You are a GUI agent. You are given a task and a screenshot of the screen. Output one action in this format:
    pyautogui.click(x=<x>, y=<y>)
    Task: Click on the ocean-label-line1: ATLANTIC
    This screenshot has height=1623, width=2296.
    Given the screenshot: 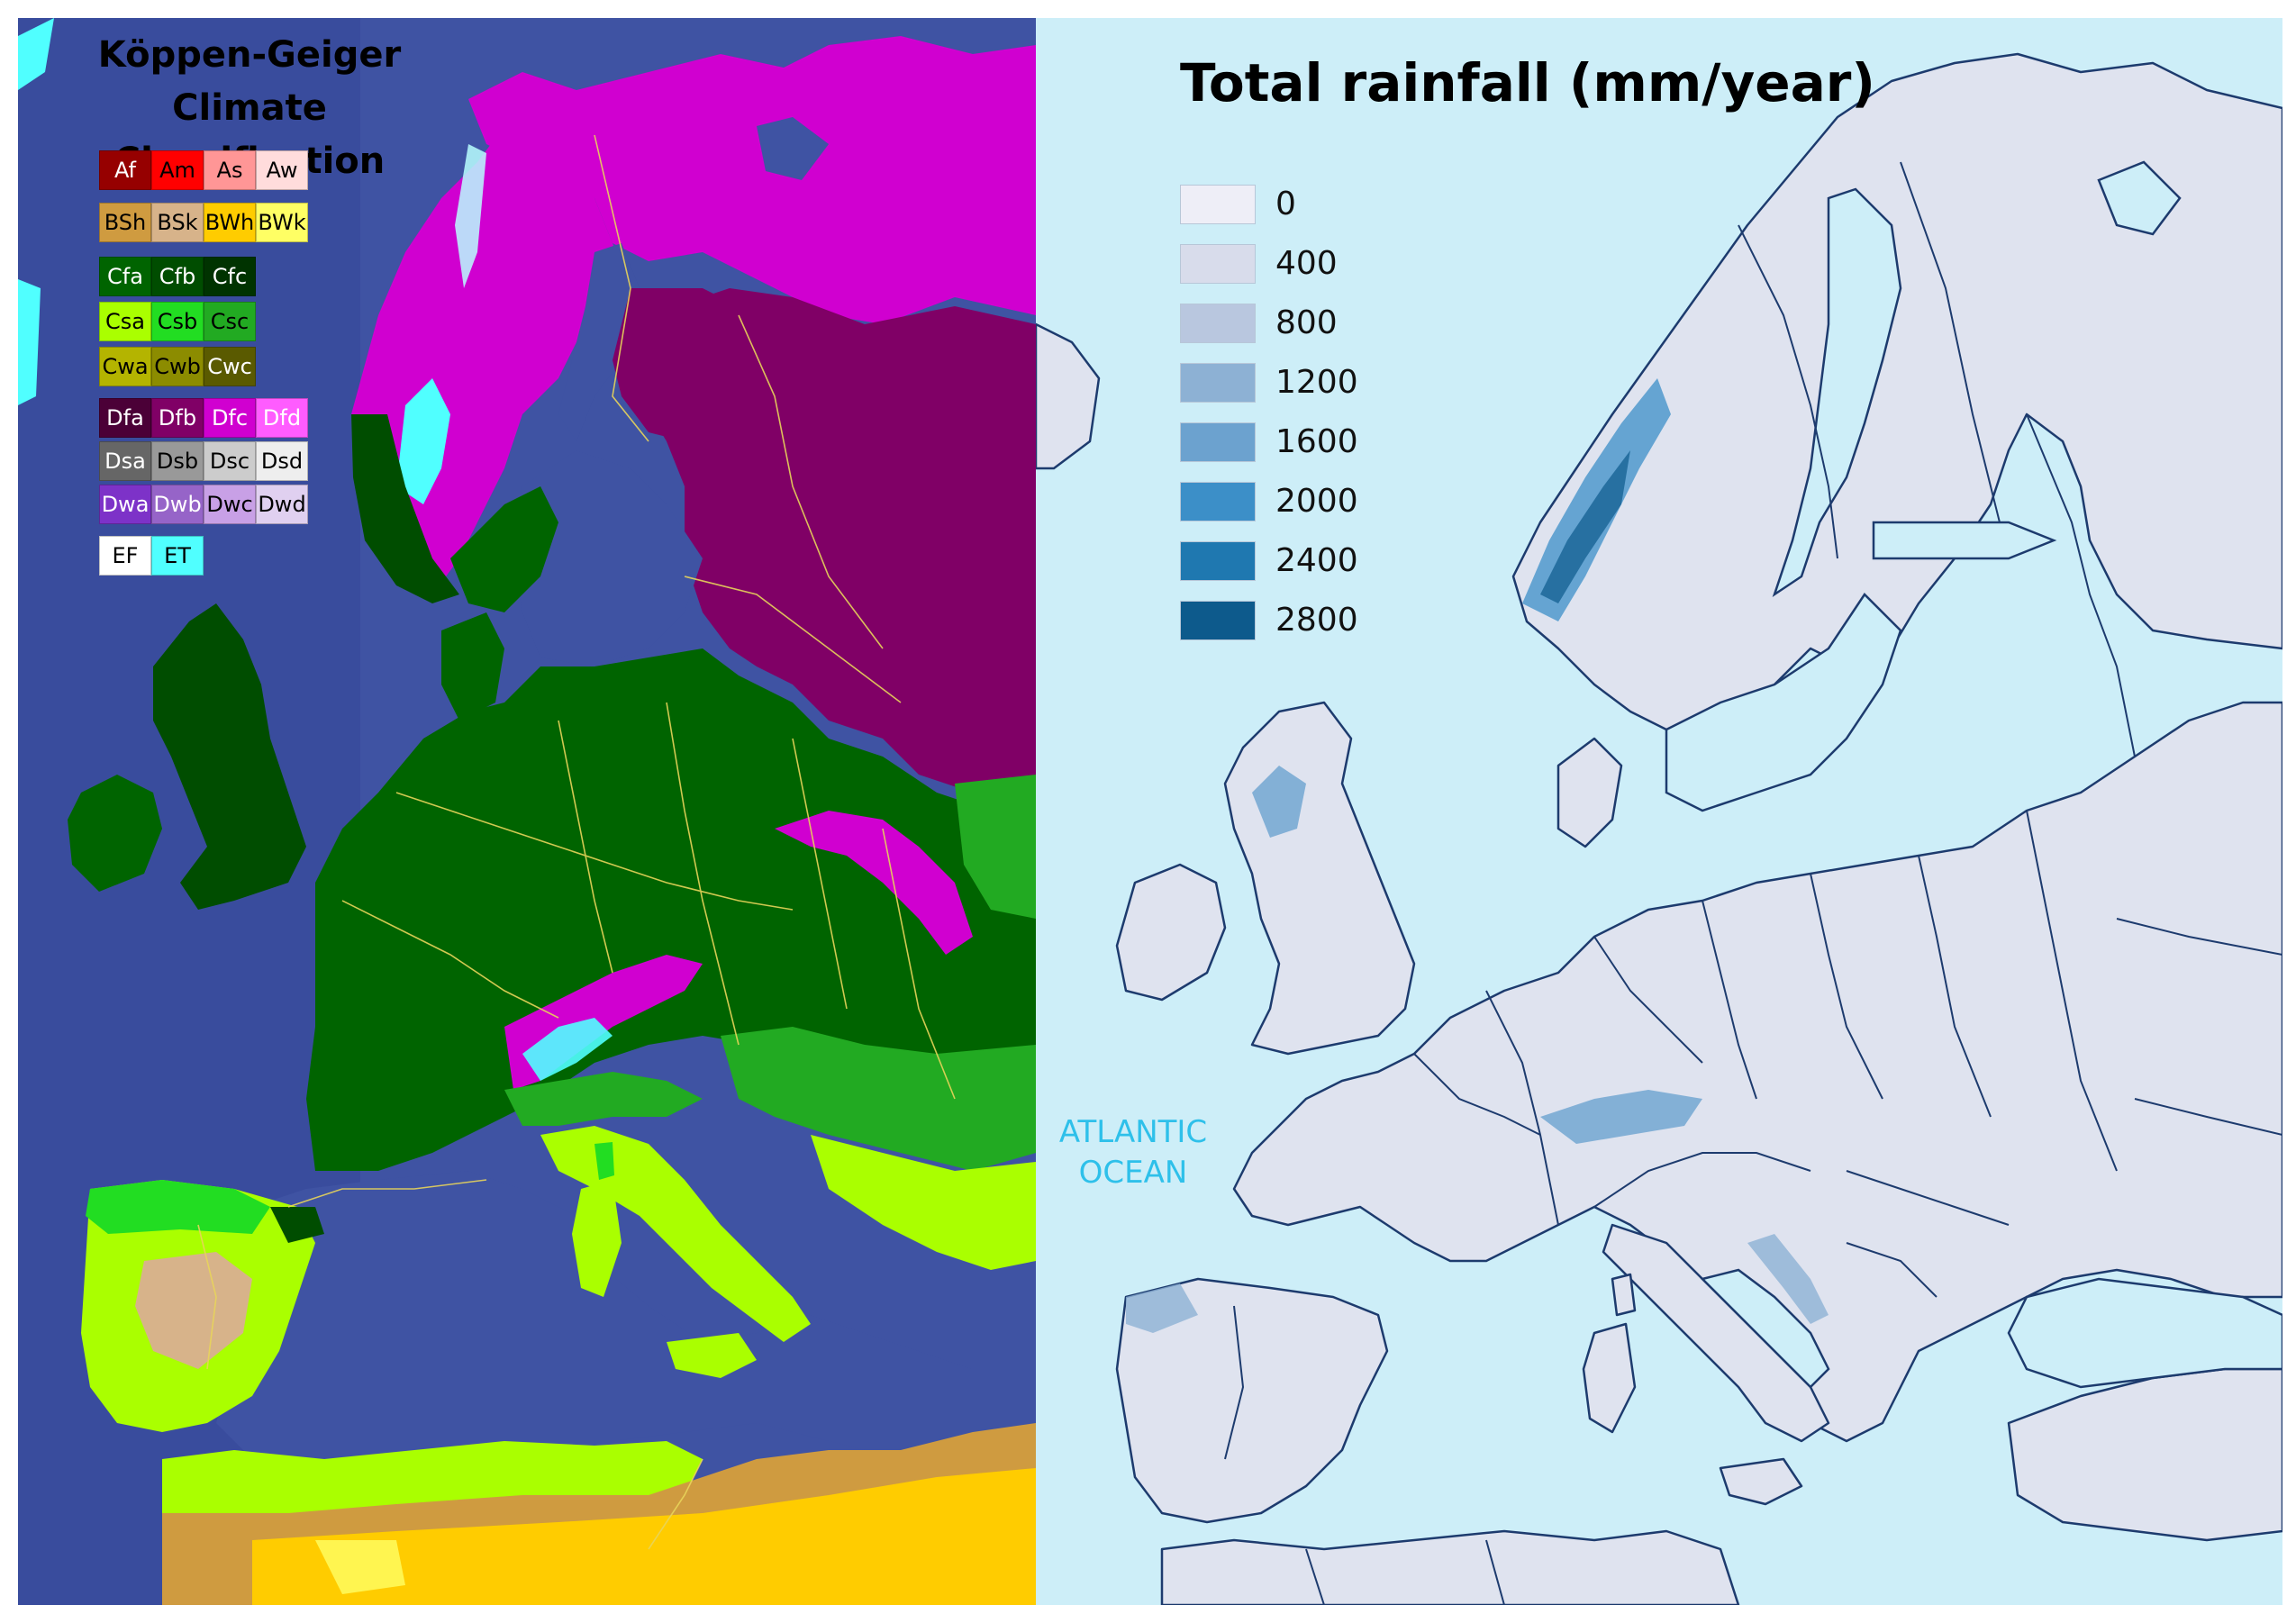 What is the action you would take?
    pyautogui.click(x=1133, y=1132)
    